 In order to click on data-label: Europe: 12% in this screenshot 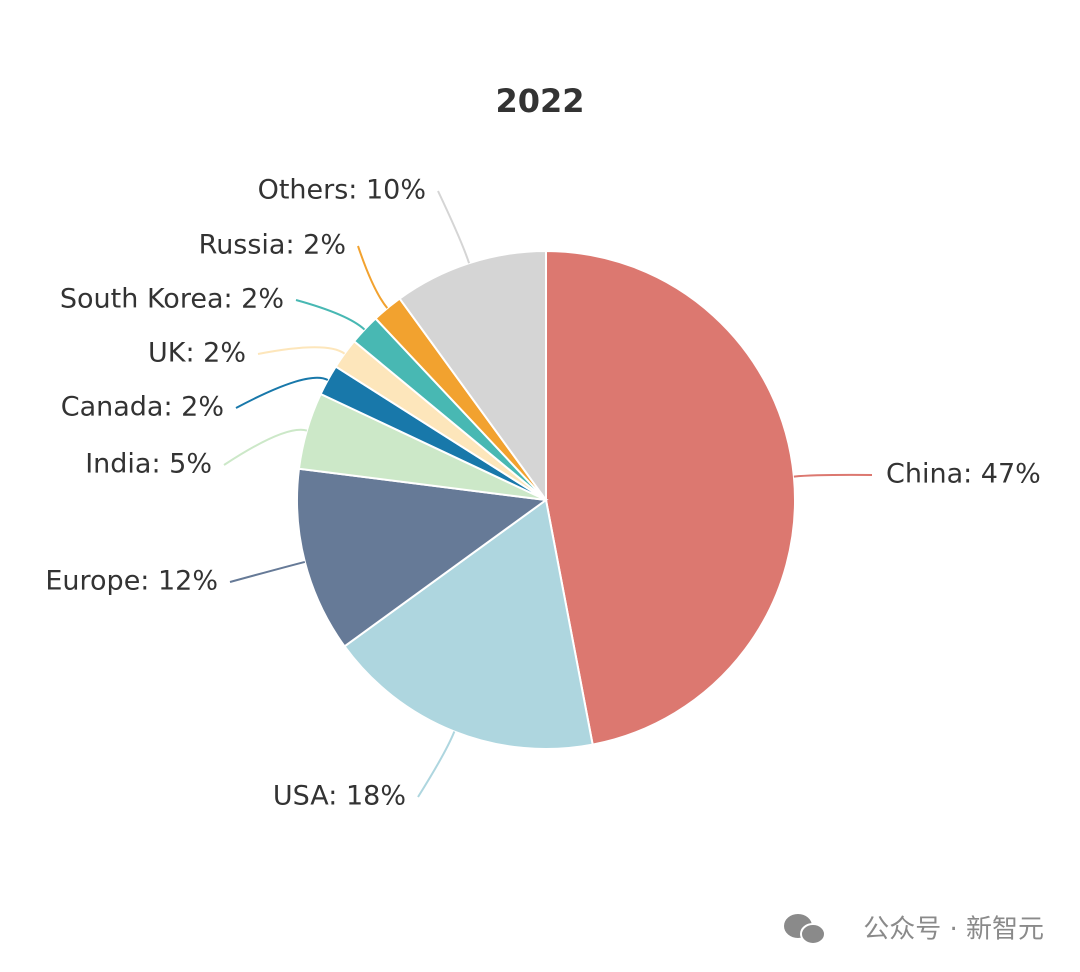, I will do `click(131, 581)`.